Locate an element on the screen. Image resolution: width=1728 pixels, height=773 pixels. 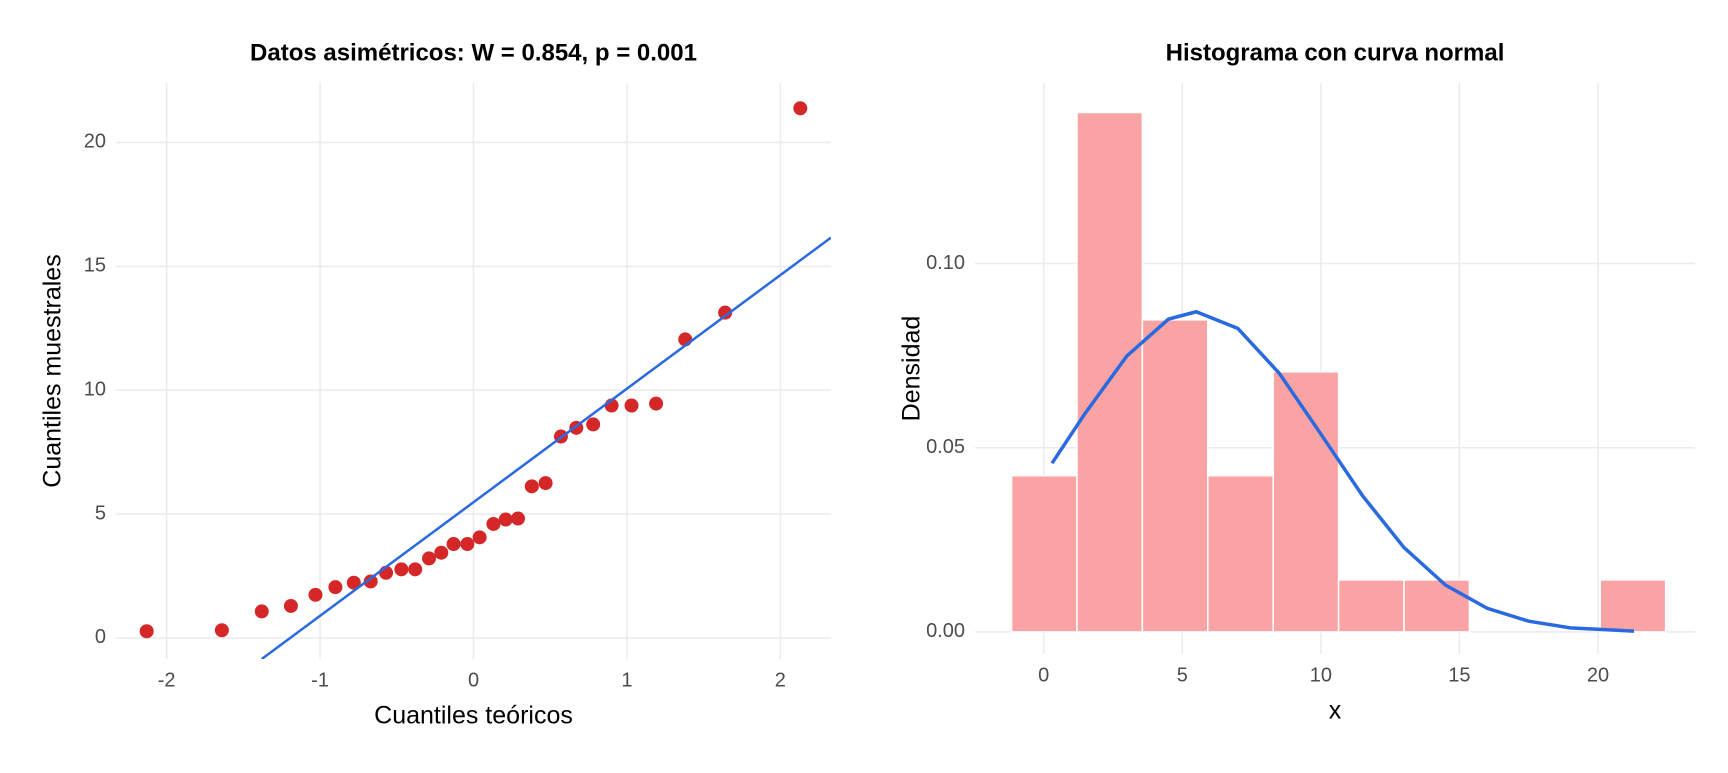
y-tick-label: 20 is located at coordinates (95, 142).